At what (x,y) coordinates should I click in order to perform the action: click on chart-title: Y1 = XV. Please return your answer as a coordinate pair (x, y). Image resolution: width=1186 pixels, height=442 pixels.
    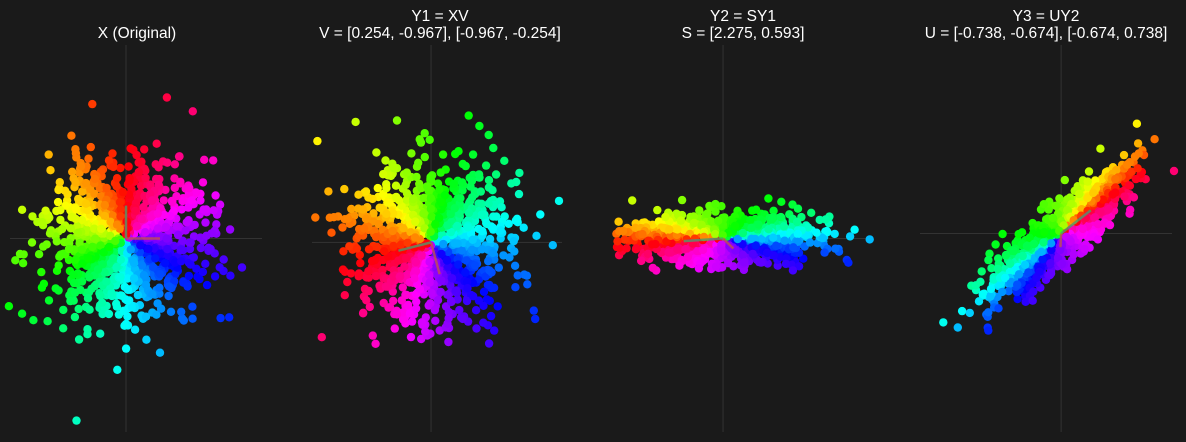
    Looking at the image, I should click on (440, 16).